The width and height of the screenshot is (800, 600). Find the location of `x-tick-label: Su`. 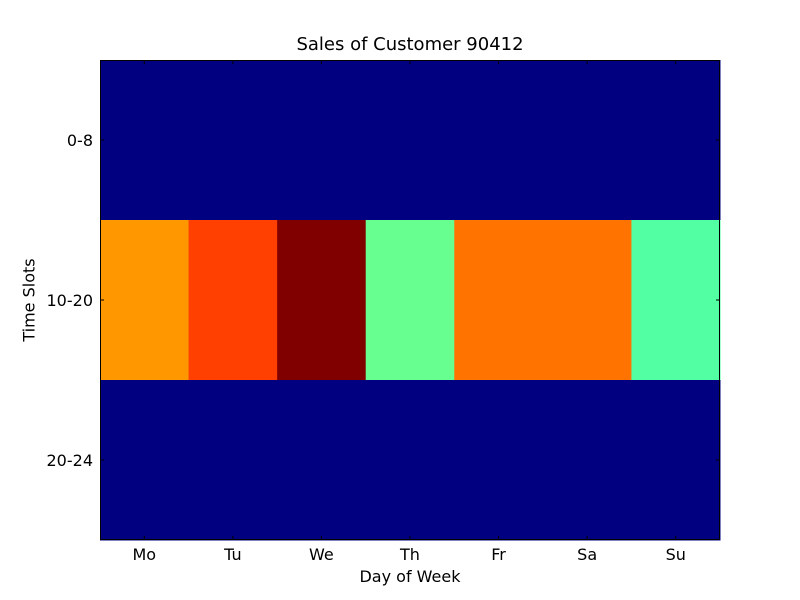

x-tick-label: Su is located at coordinates (676, 554).